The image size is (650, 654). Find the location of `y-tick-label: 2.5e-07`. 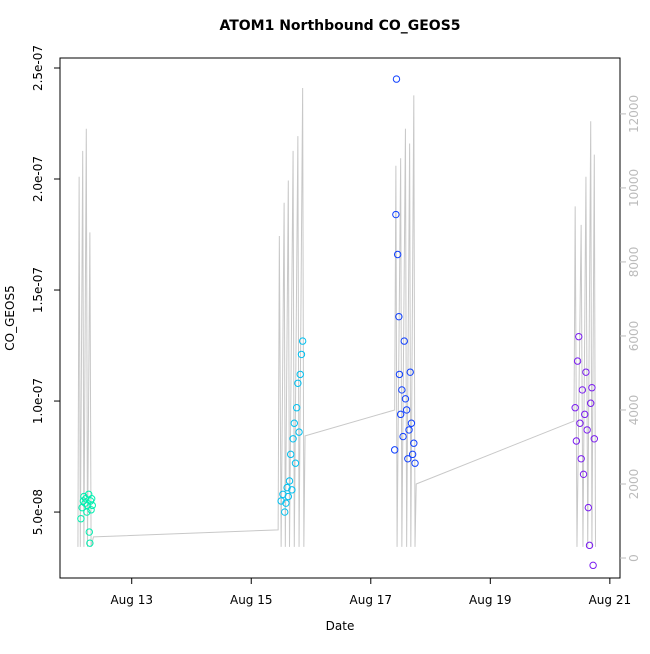

y-tick-label: 2.5e-07 is located at coordinates (38, 68).